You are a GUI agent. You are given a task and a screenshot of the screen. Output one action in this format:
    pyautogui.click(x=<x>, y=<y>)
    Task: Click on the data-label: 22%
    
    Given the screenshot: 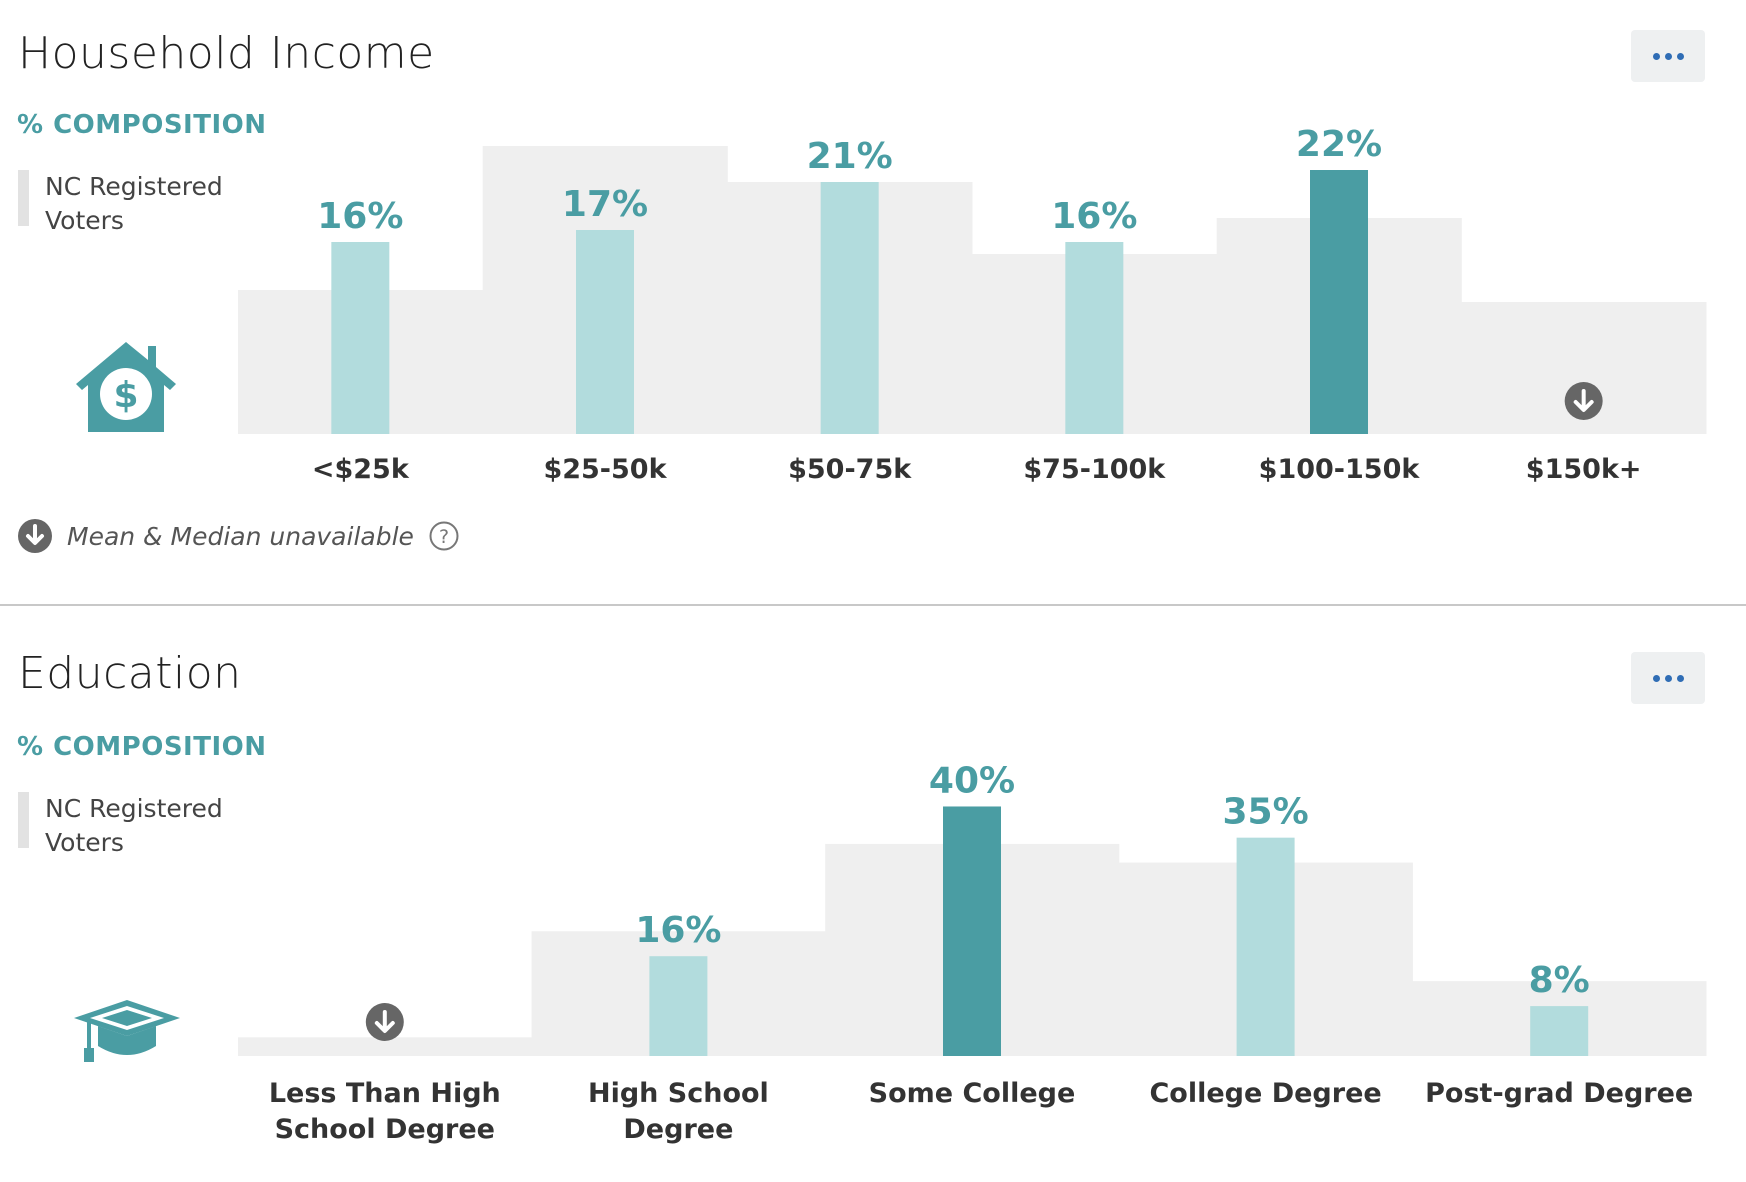 What is the action you would take?
    pyautogui.click(x=1339, y=144)
    